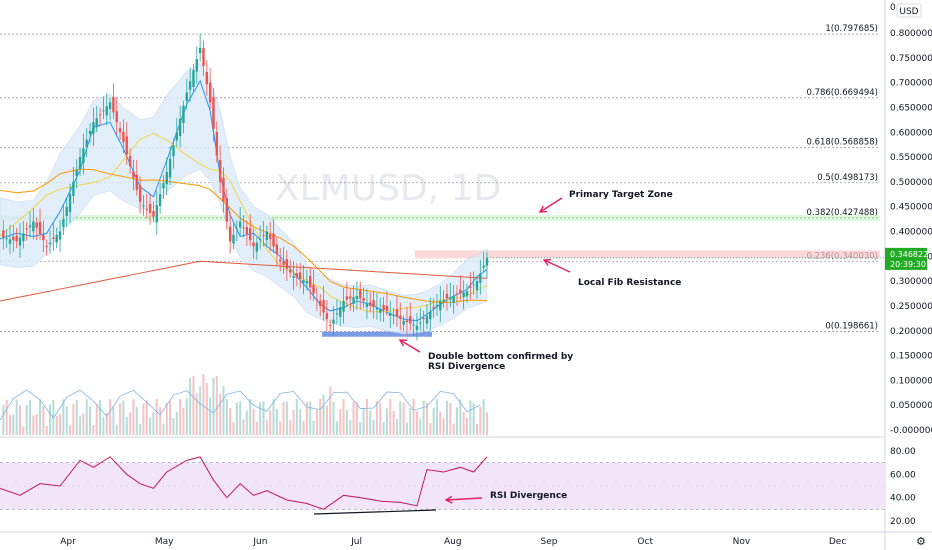 The height and width of the screenshot is (550, 932). What do you see at coordinates (906, 258) in the screenshot?
I see `last-price-tag` at bounding box center [906, 258].